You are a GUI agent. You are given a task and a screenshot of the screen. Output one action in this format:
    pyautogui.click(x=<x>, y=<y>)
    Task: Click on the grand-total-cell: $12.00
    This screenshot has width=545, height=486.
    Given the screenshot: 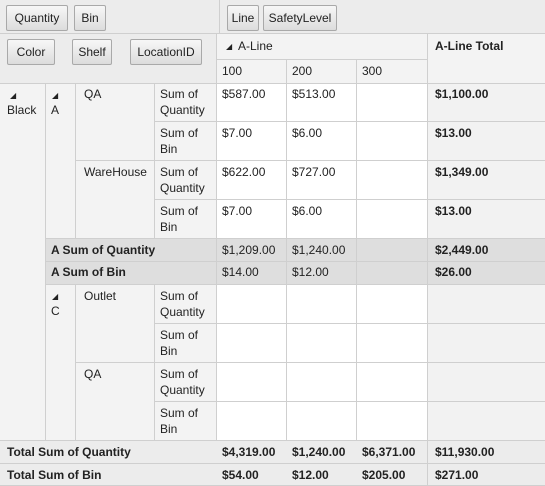 What is the action you would take?
    pyautogui.click(x=310, y=475)
    